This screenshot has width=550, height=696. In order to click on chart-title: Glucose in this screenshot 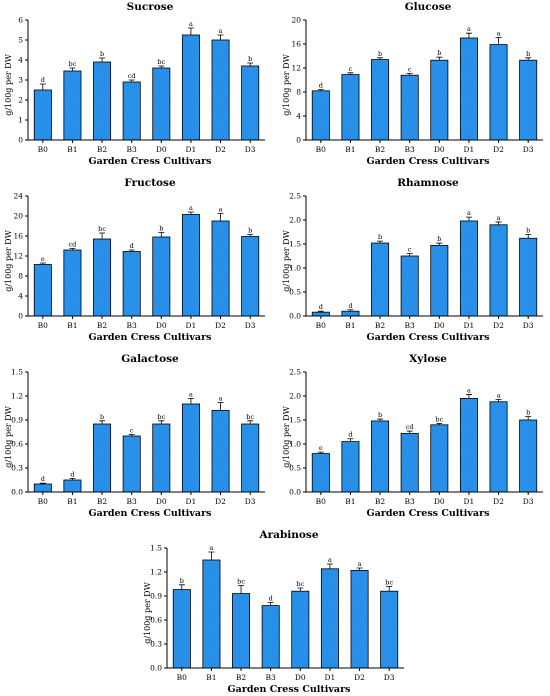, I will do `click(428, 7)`.